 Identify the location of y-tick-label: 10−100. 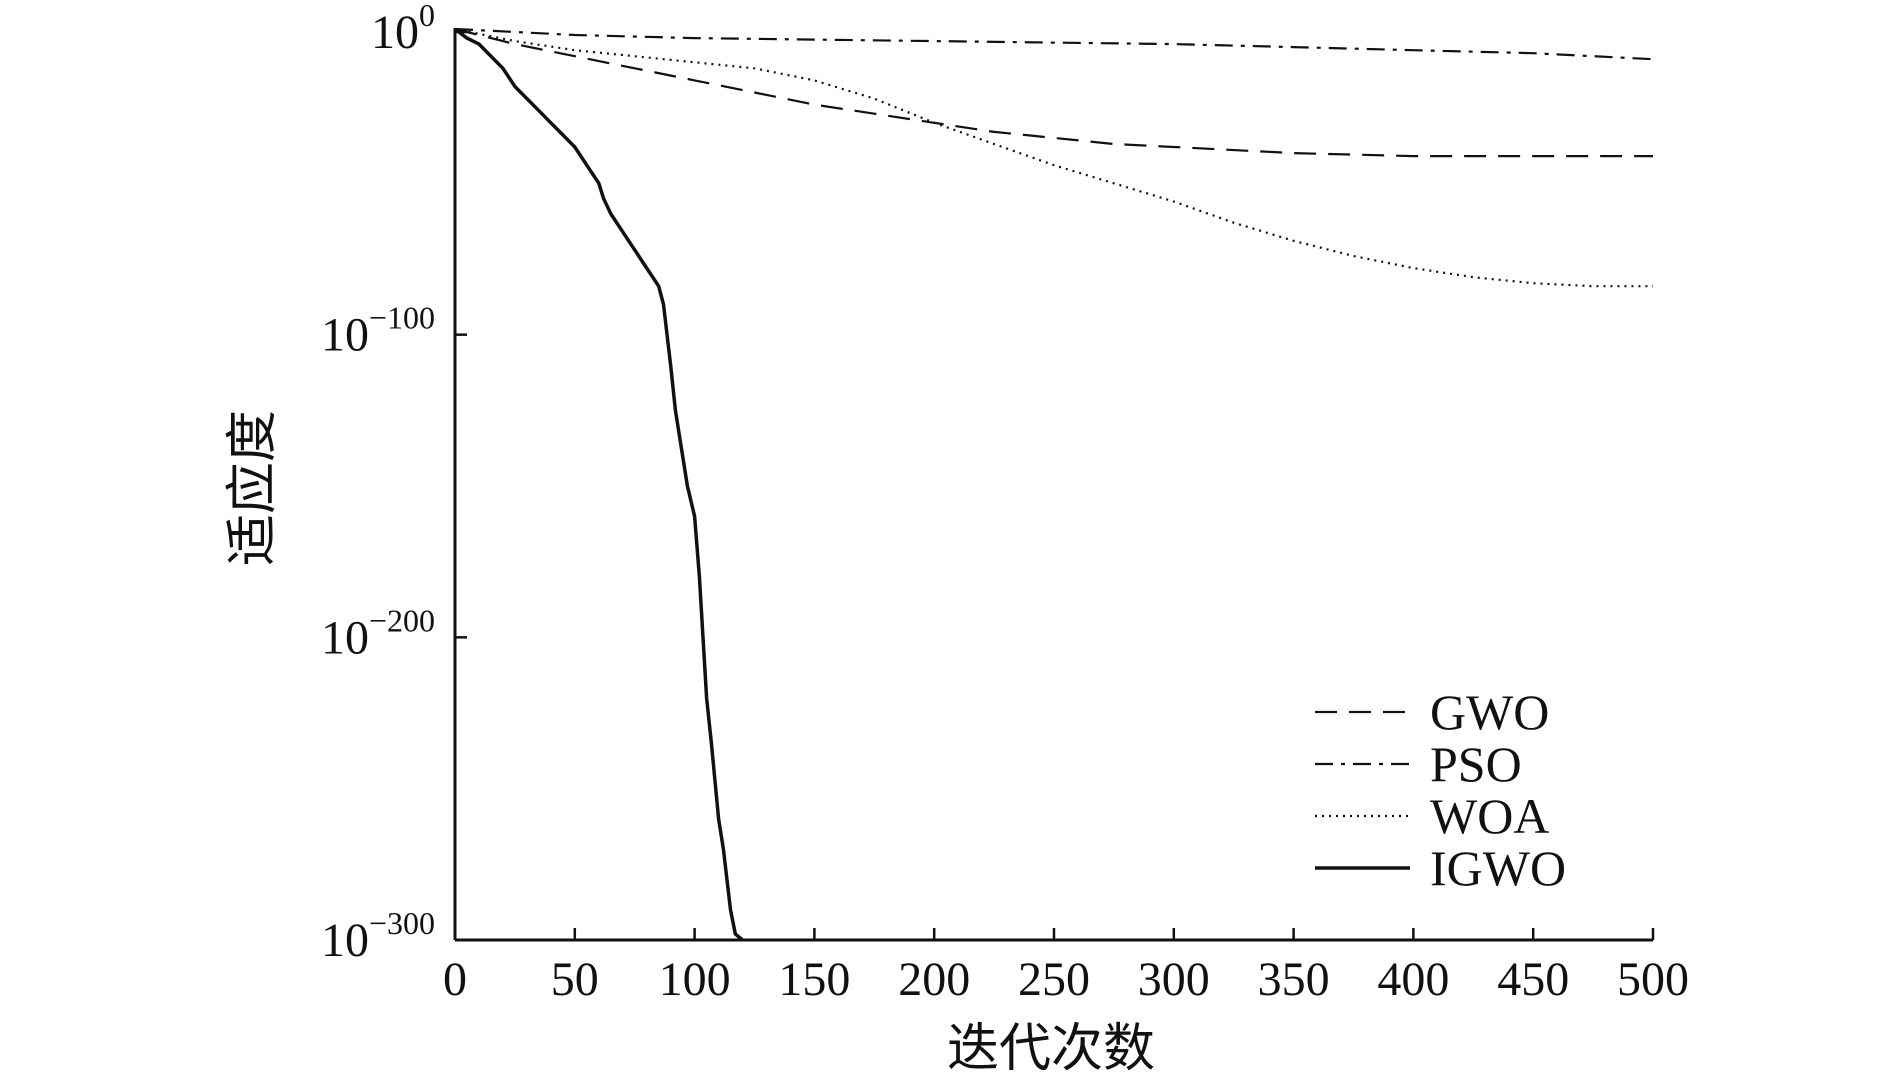
(378, 331).